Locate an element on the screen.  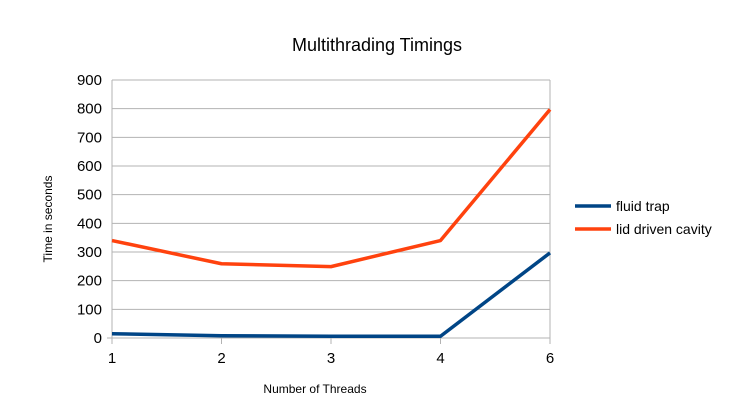
y-tick-label: 500 is located at coordinates (89, 195).